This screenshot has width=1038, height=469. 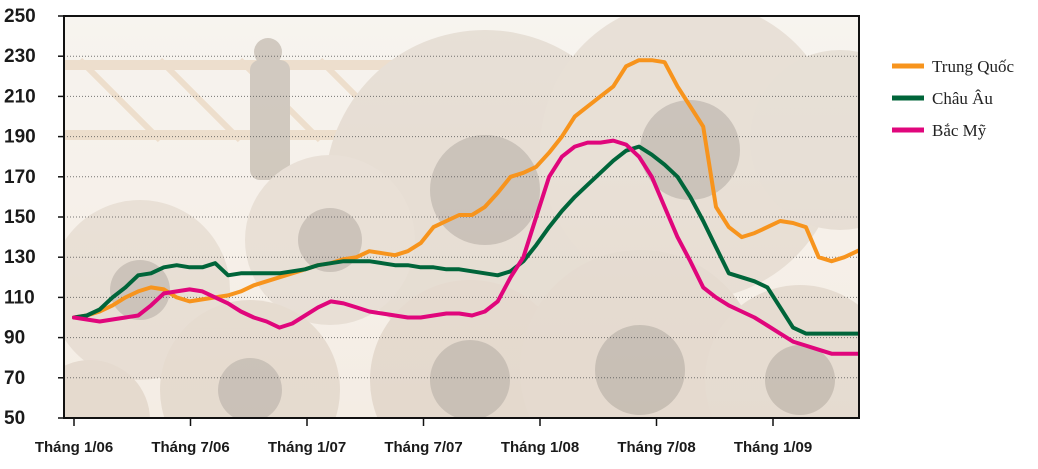 I want to click on y-tick-label-130: 130, so click(x=20, y=257).